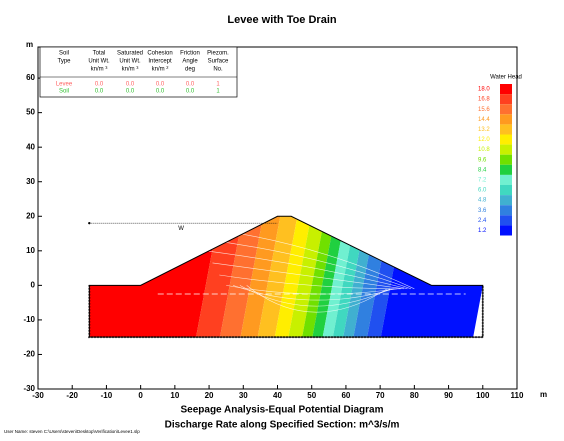 The image size is (564, 441). What do you see at coordinates (243, 395) in the screenshot?
I see `x-tick-label: 30` at bounding box center [243, 395].